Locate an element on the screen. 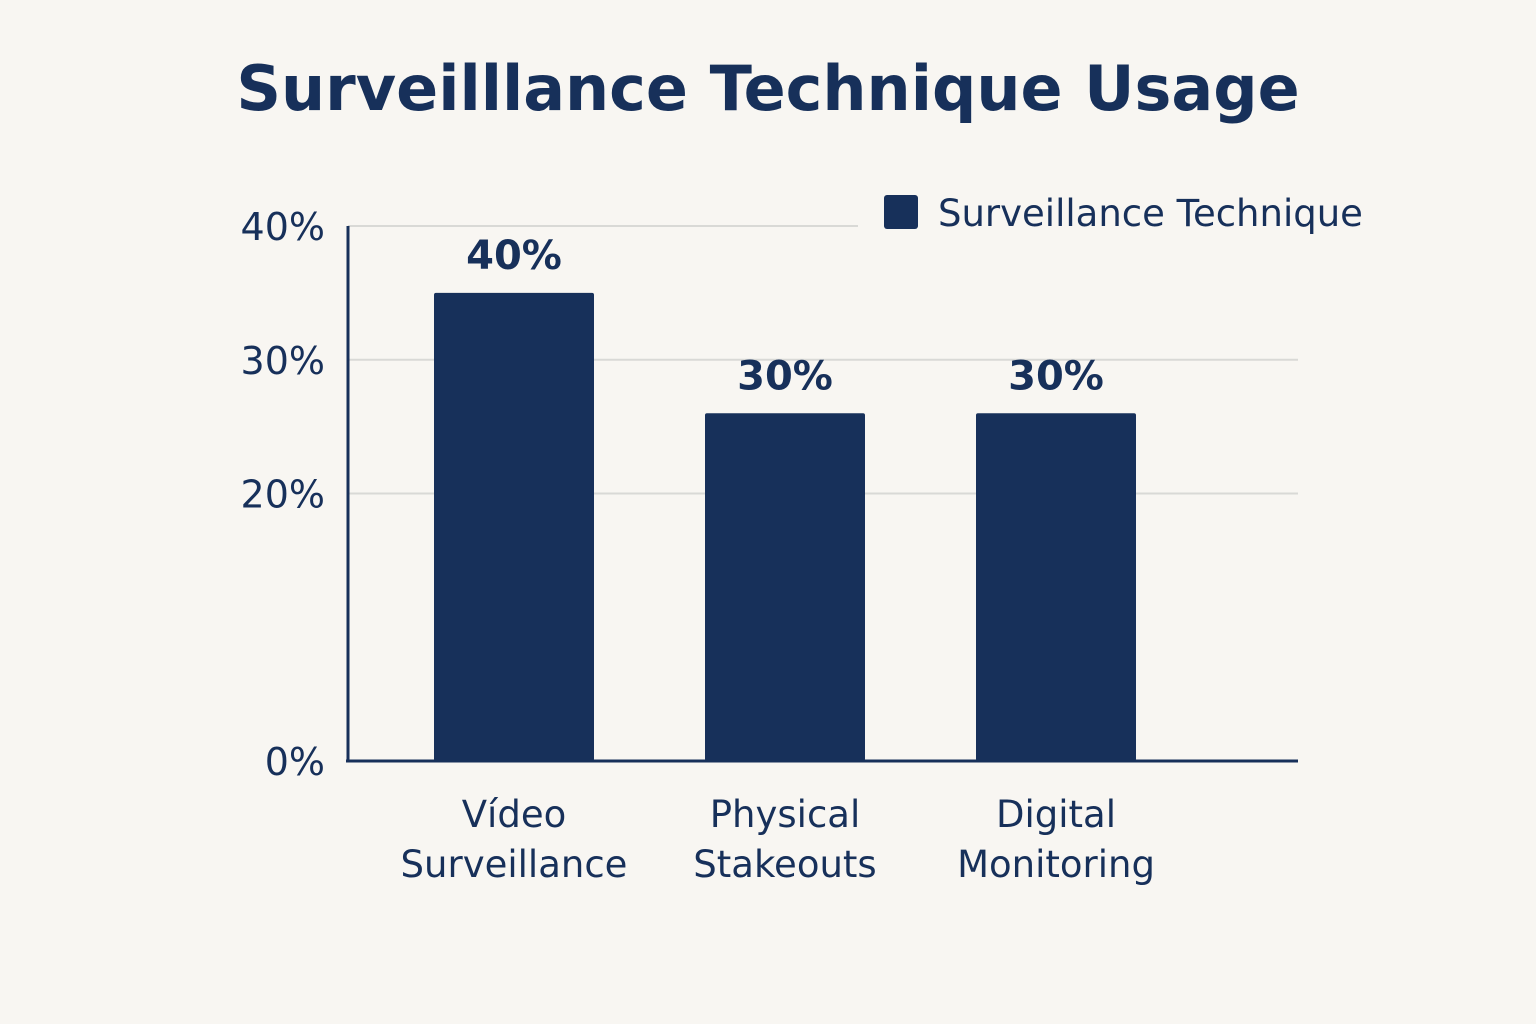 This screenshot has height=1024, width=1536. legend-label: Surveillance Technique is located at coordinates (1150, 213).